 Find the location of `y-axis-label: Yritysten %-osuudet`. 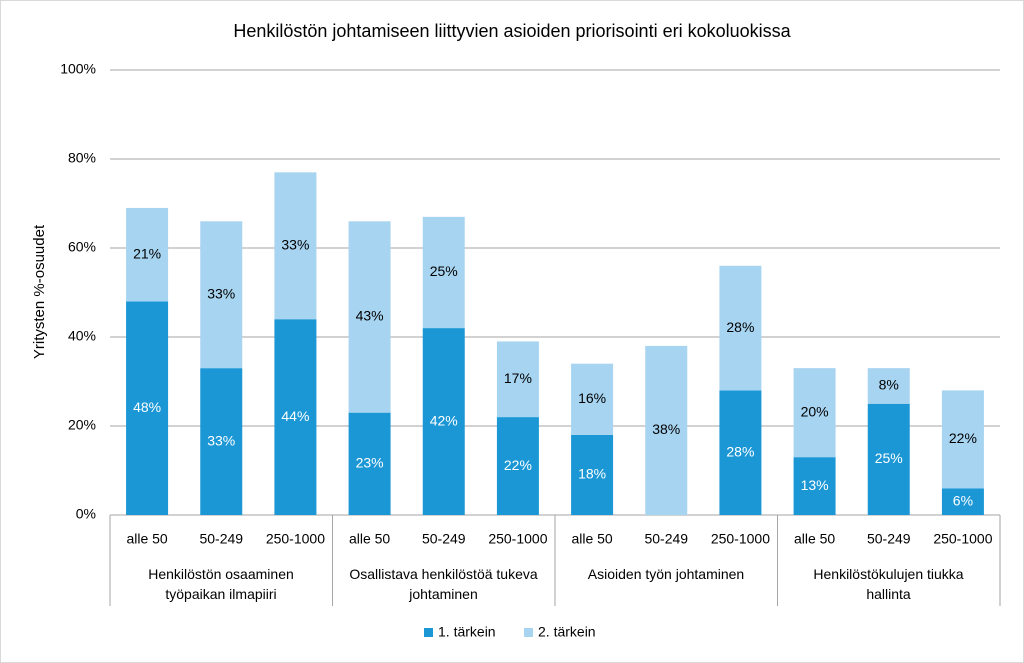

y-axis-label: Yritysten %-osuudet is located at coordinates (39, 291).